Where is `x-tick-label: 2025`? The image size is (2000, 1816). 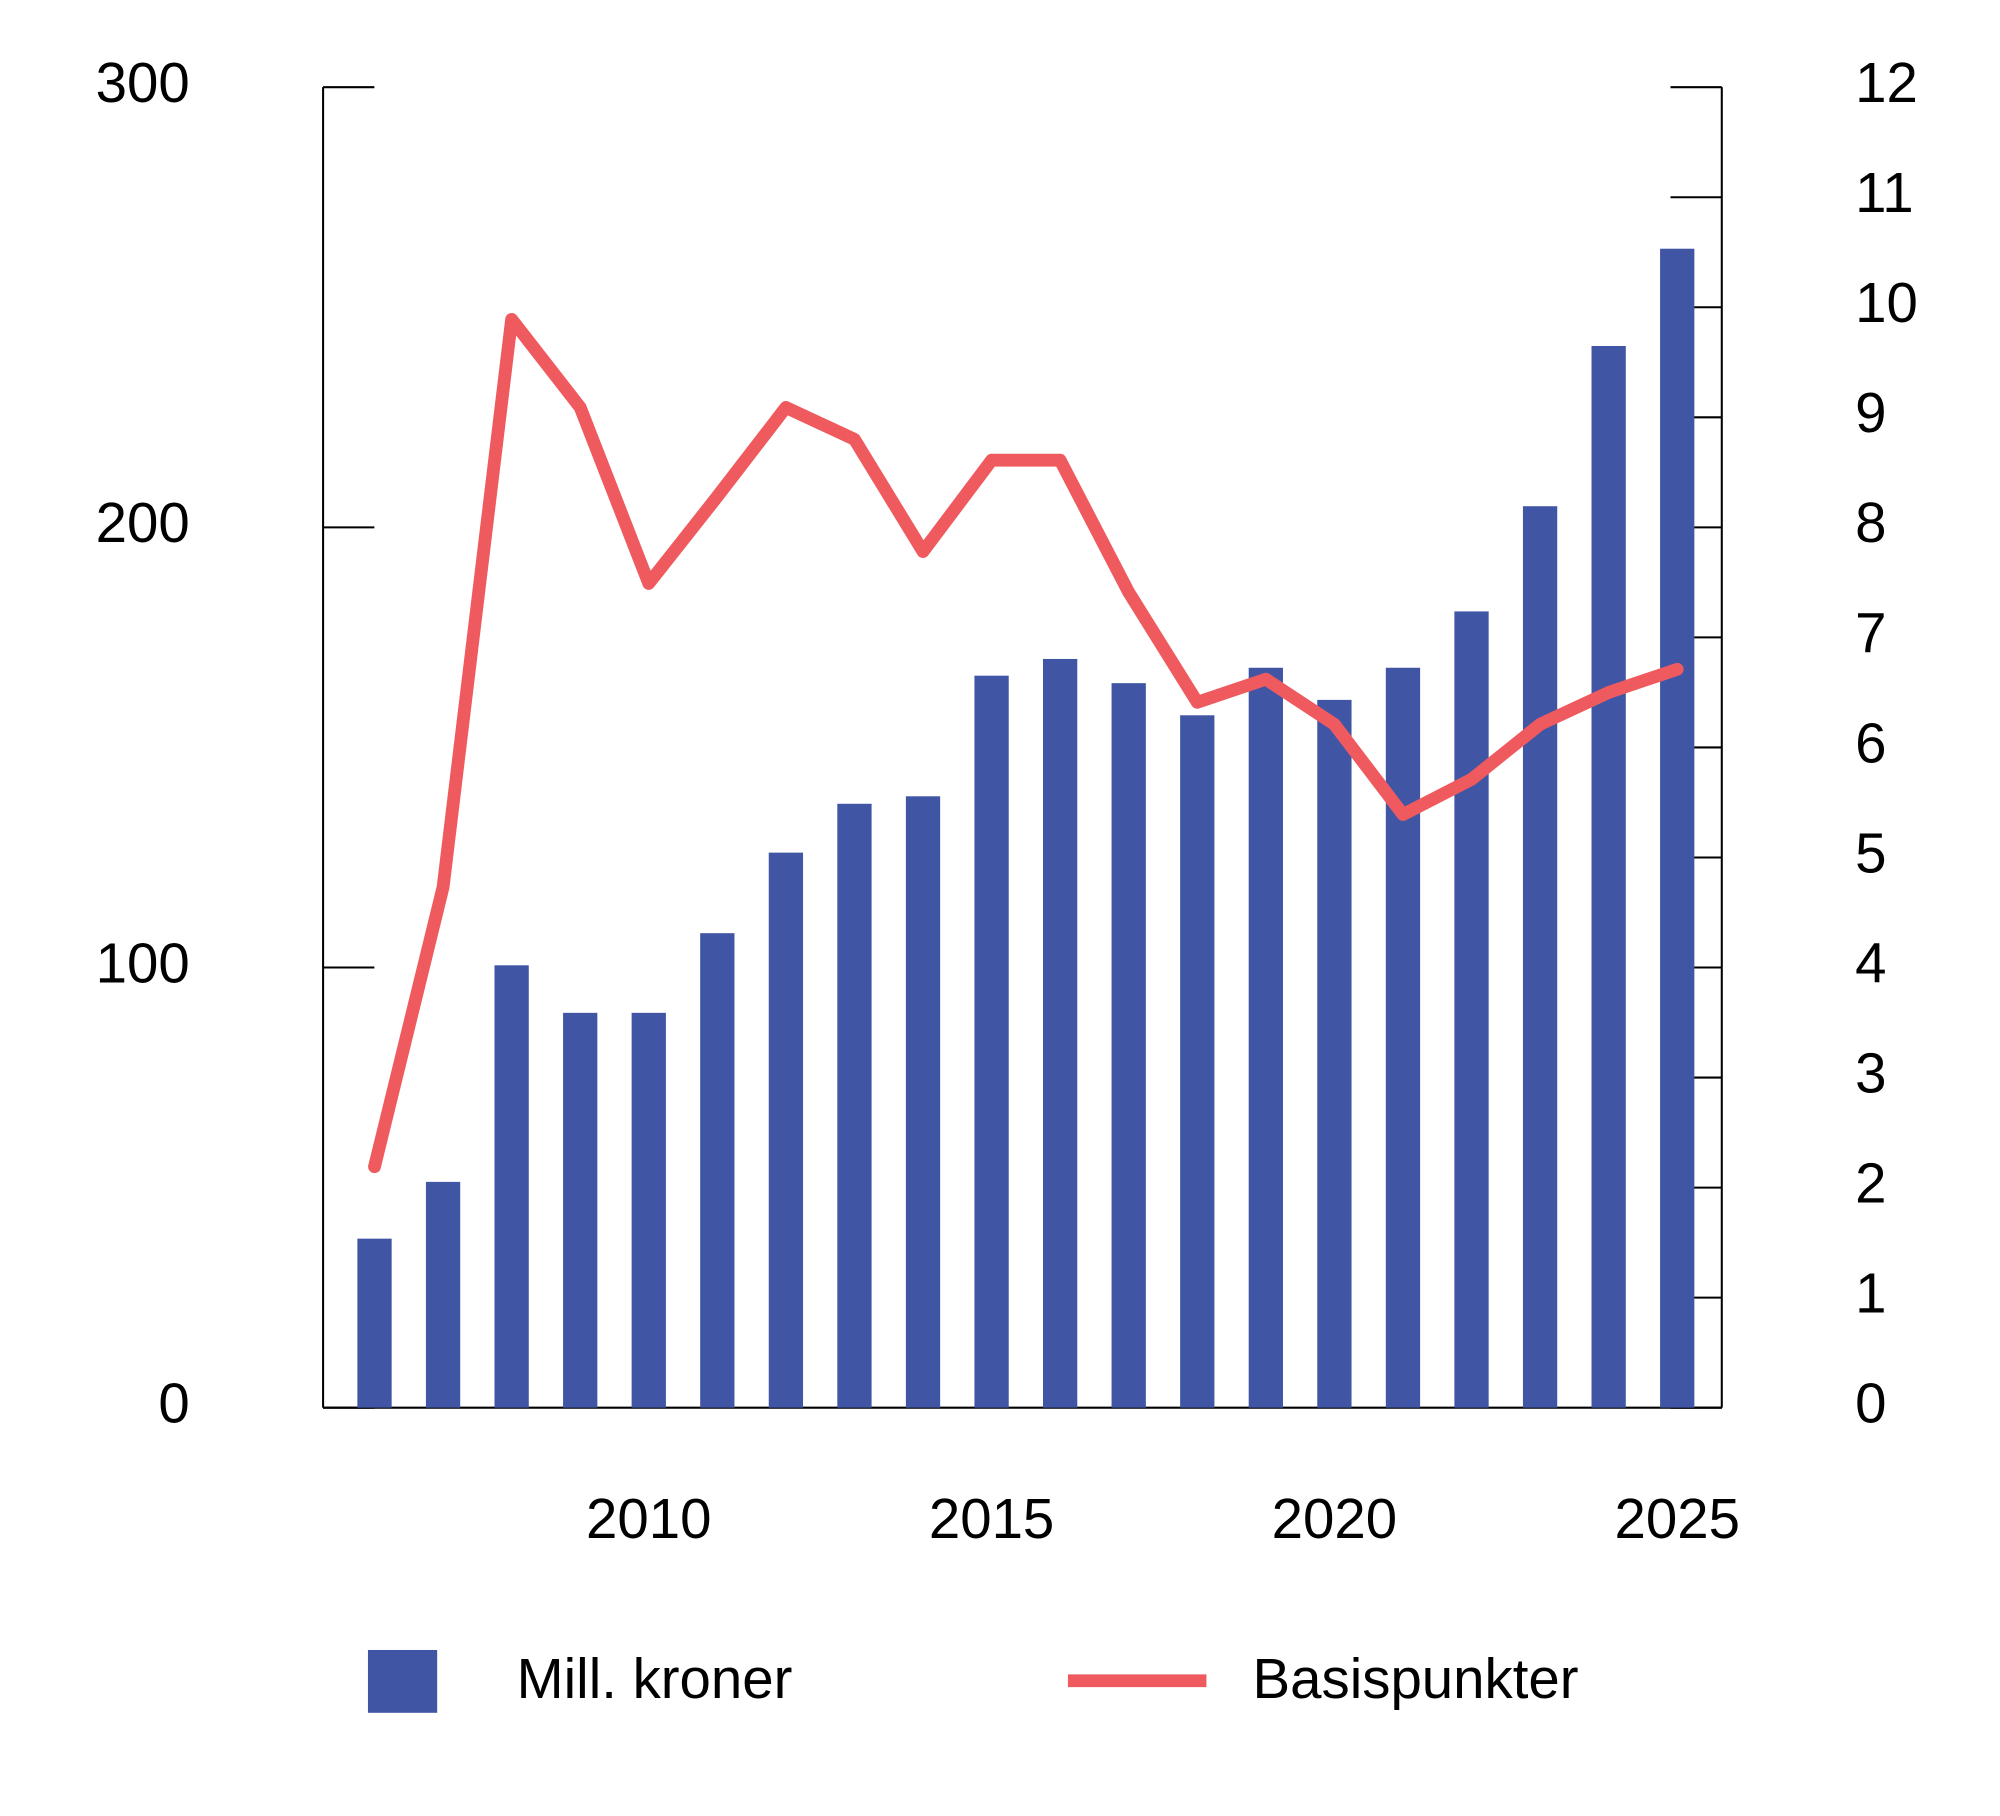
x-tick-label: 2025 is located at coordinates (1676, 1518).